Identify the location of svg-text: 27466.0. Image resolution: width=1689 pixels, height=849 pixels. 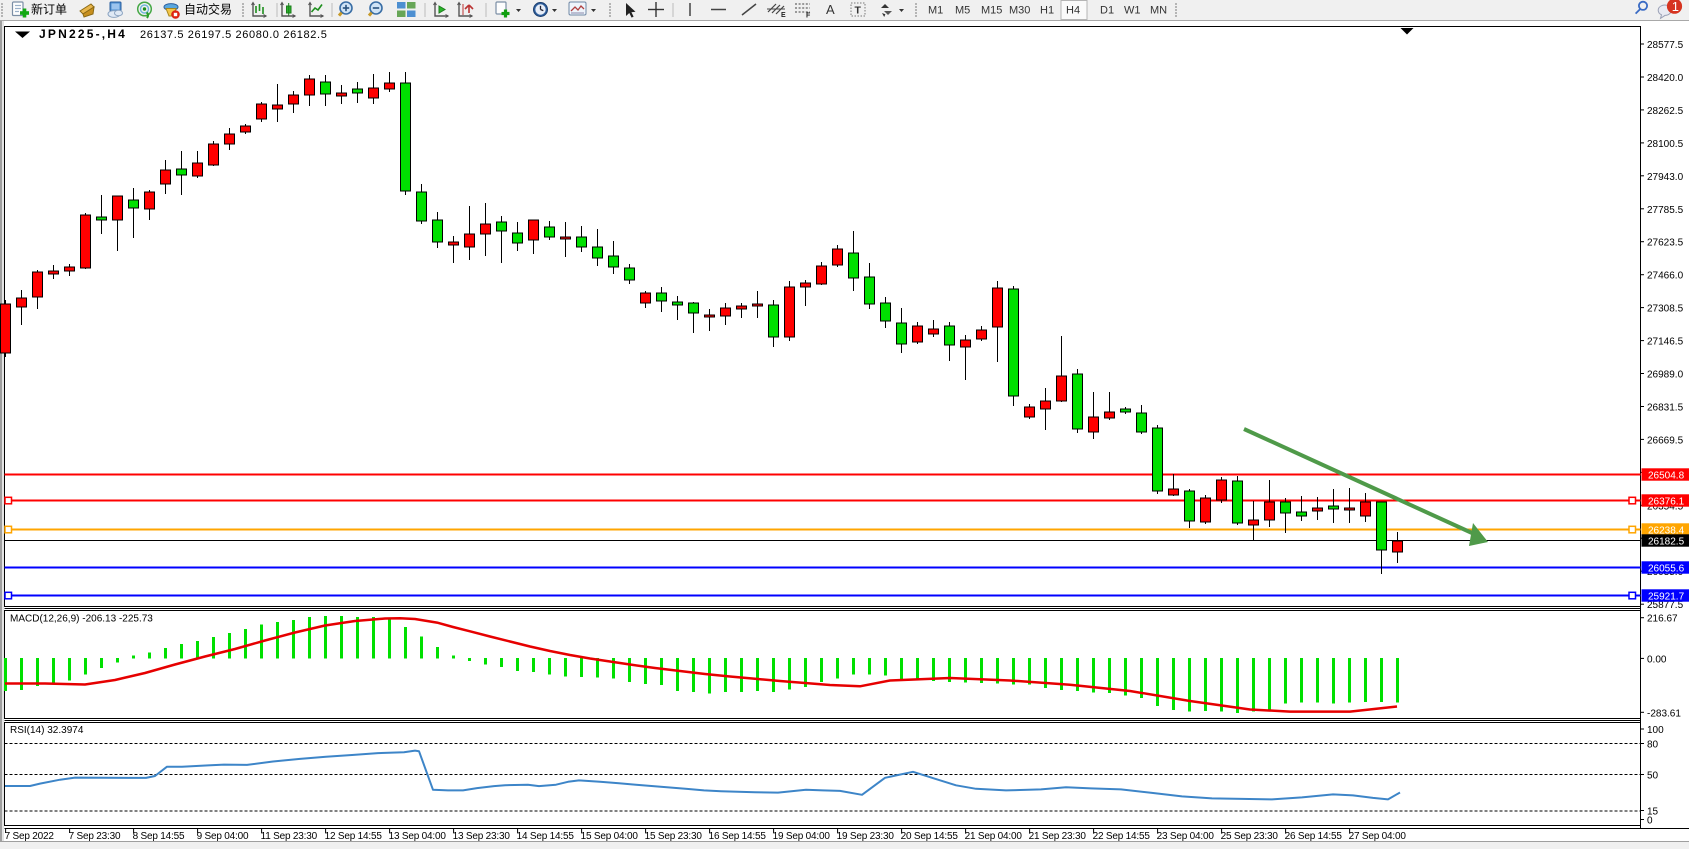
(1665, 276).